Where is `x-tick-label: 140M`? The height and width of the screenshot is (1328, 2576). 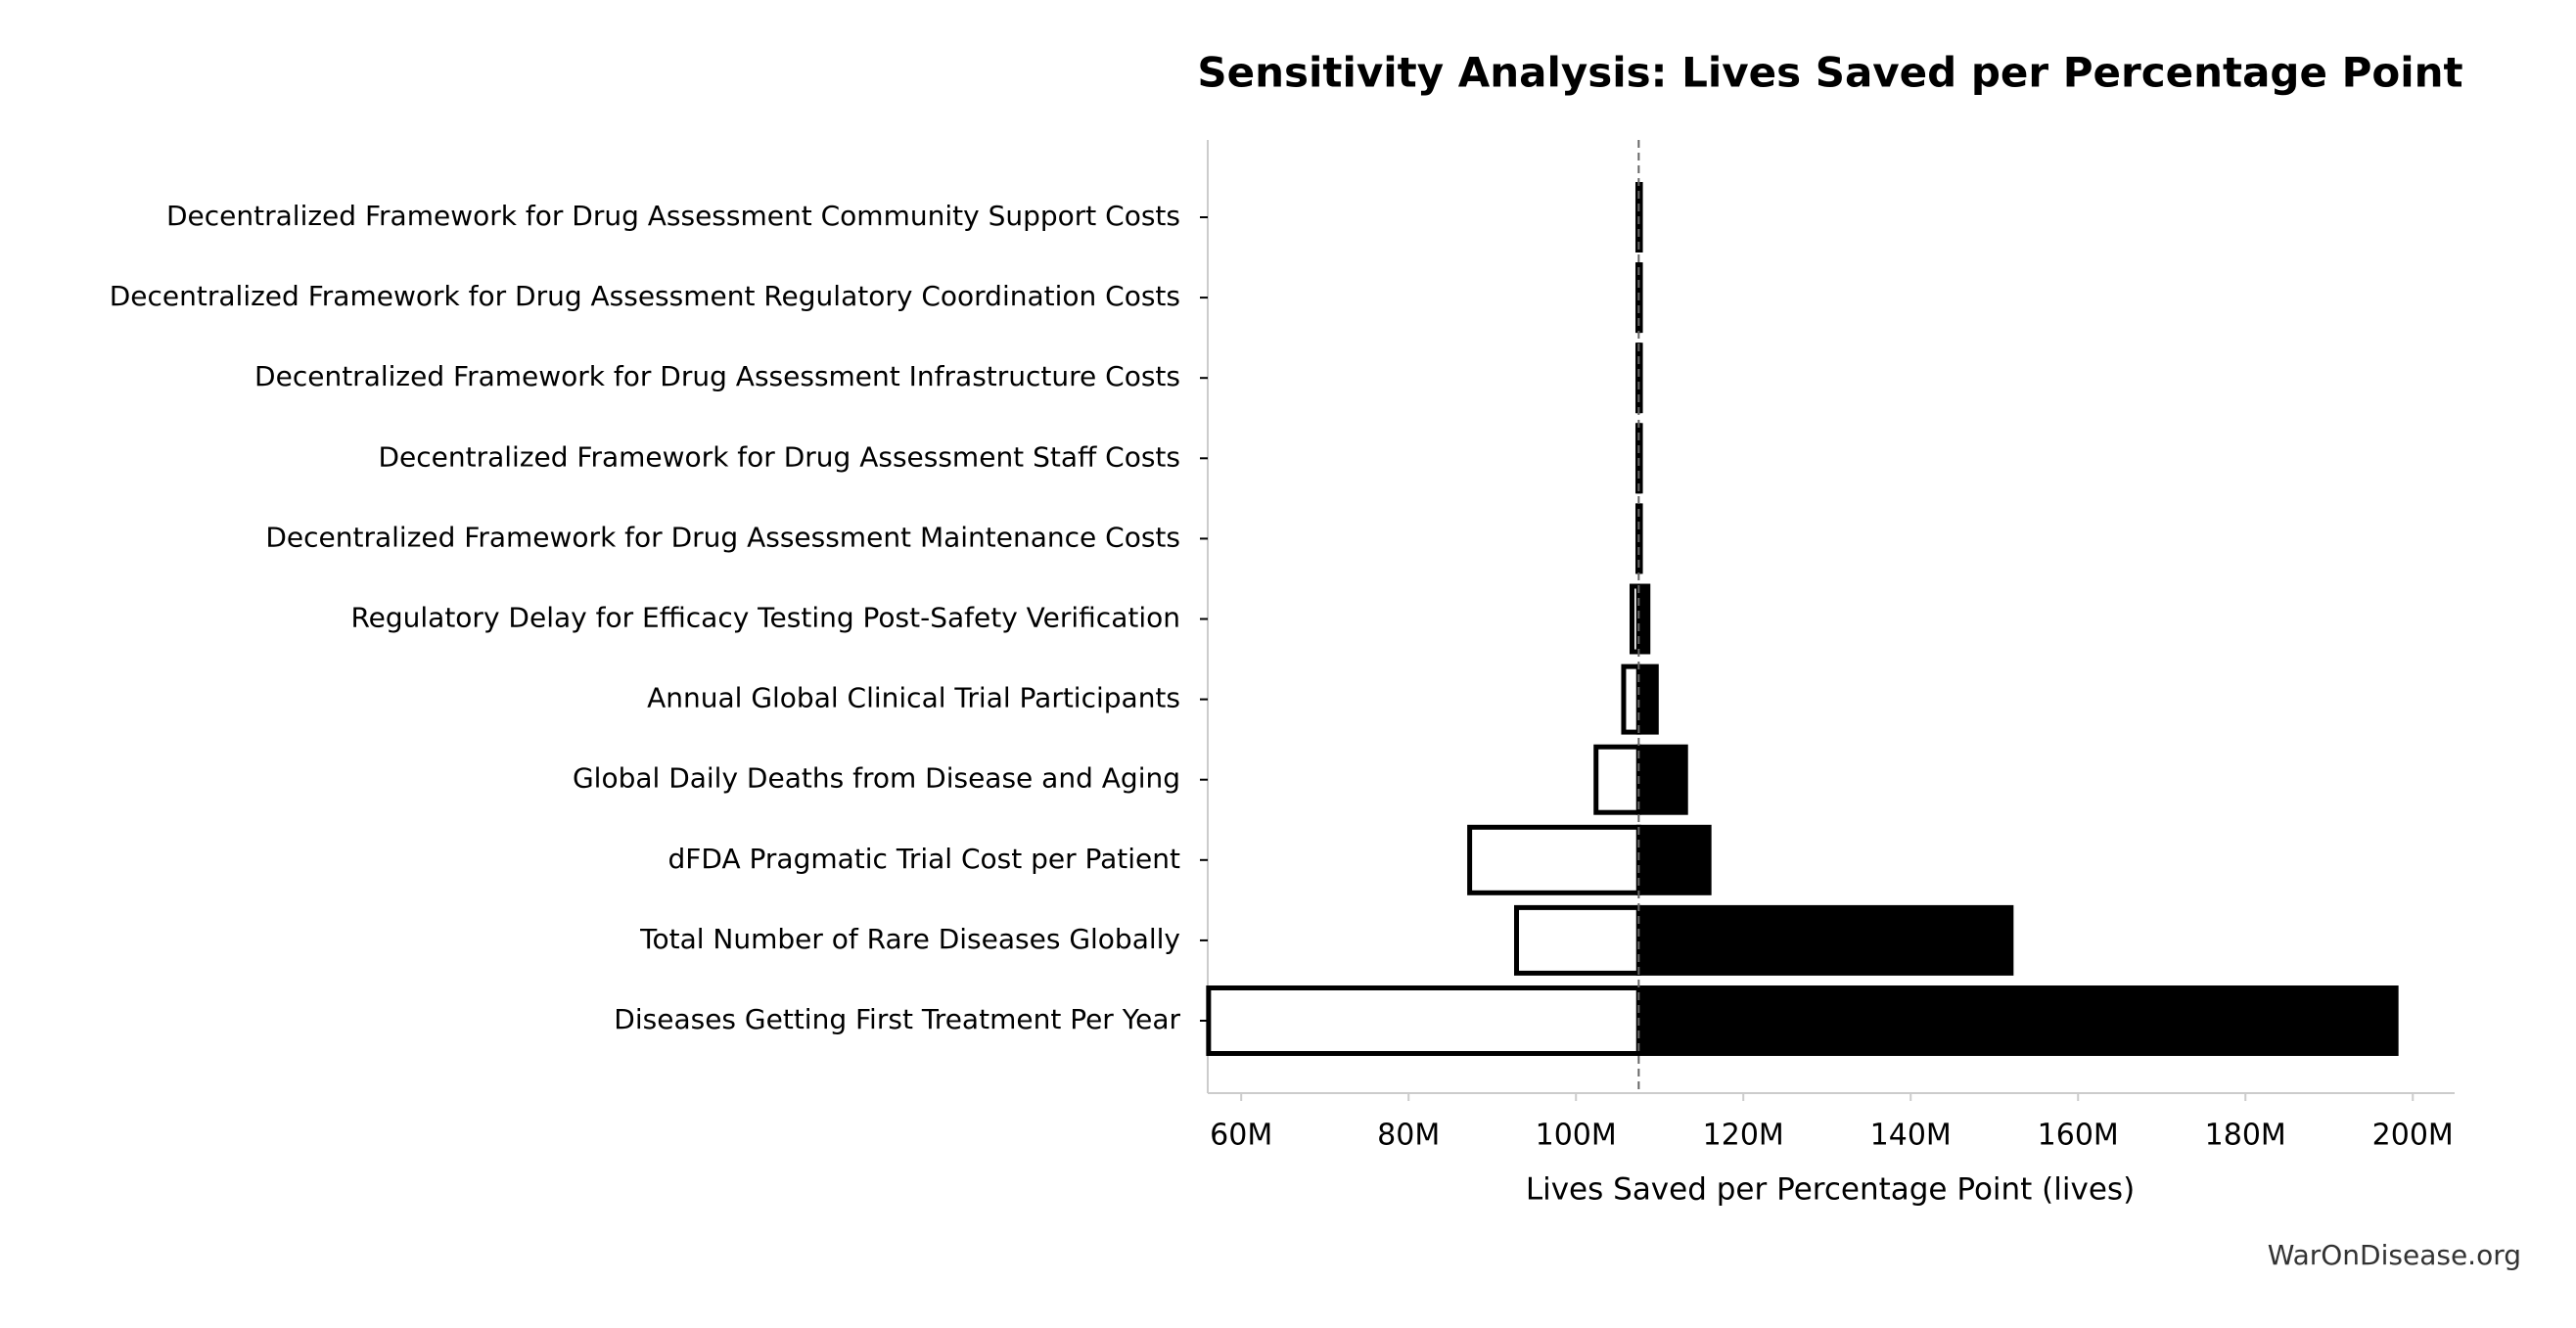
x-tick-label: 140M is located at coordinates (1911, 1136).